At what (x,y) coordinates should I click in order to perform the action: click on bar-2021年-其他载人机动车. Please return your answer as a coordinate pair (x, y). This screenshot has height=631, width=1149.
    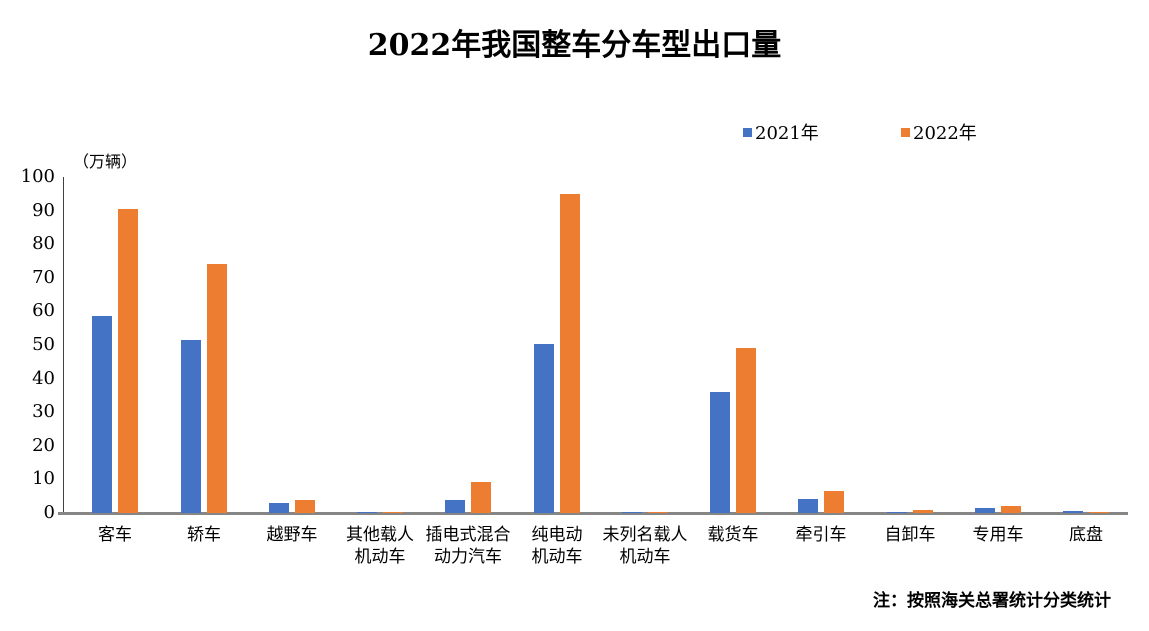
    Looking at the image, I should click on (367, 512).